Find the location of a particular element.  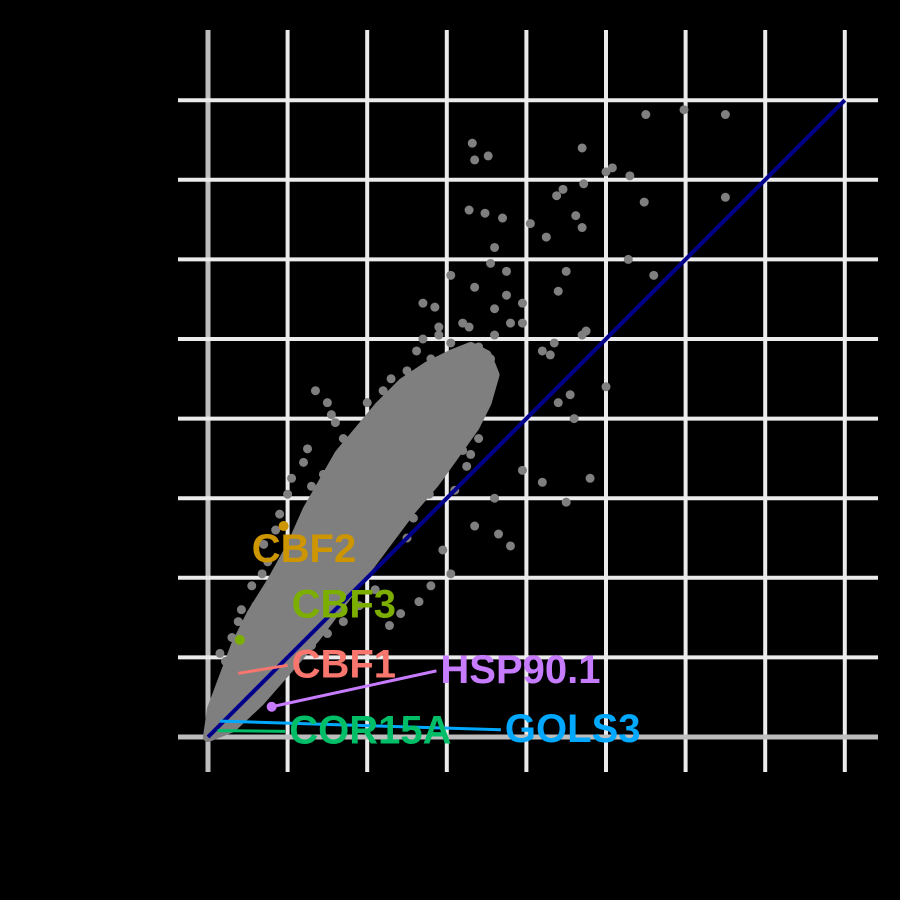

gene-labels: CBF2 CBF3 CBF1 HSP90.1 COR15A GOLS3 is located at coordinates (446, 639).